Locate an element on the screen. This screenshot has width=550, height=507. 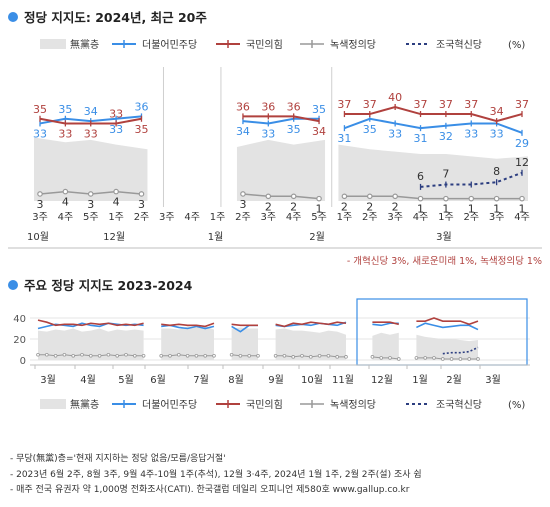
legend-label: 無黨층 is located at coordinates (84, 404).